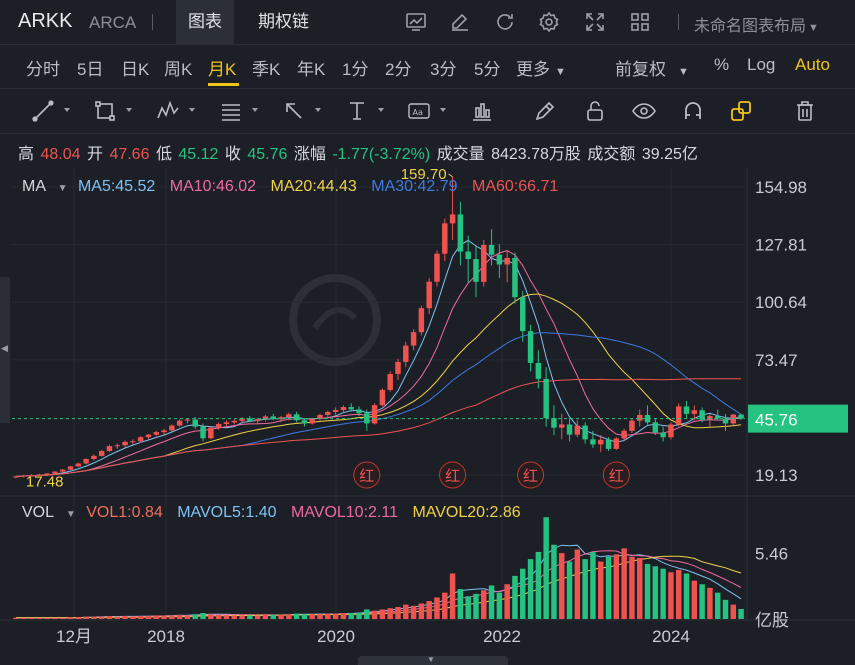  What do you see at coordinates (231, 111) in the screenshot?
I see `fib-lines-tool-icon` at bounding box center [231, 111].